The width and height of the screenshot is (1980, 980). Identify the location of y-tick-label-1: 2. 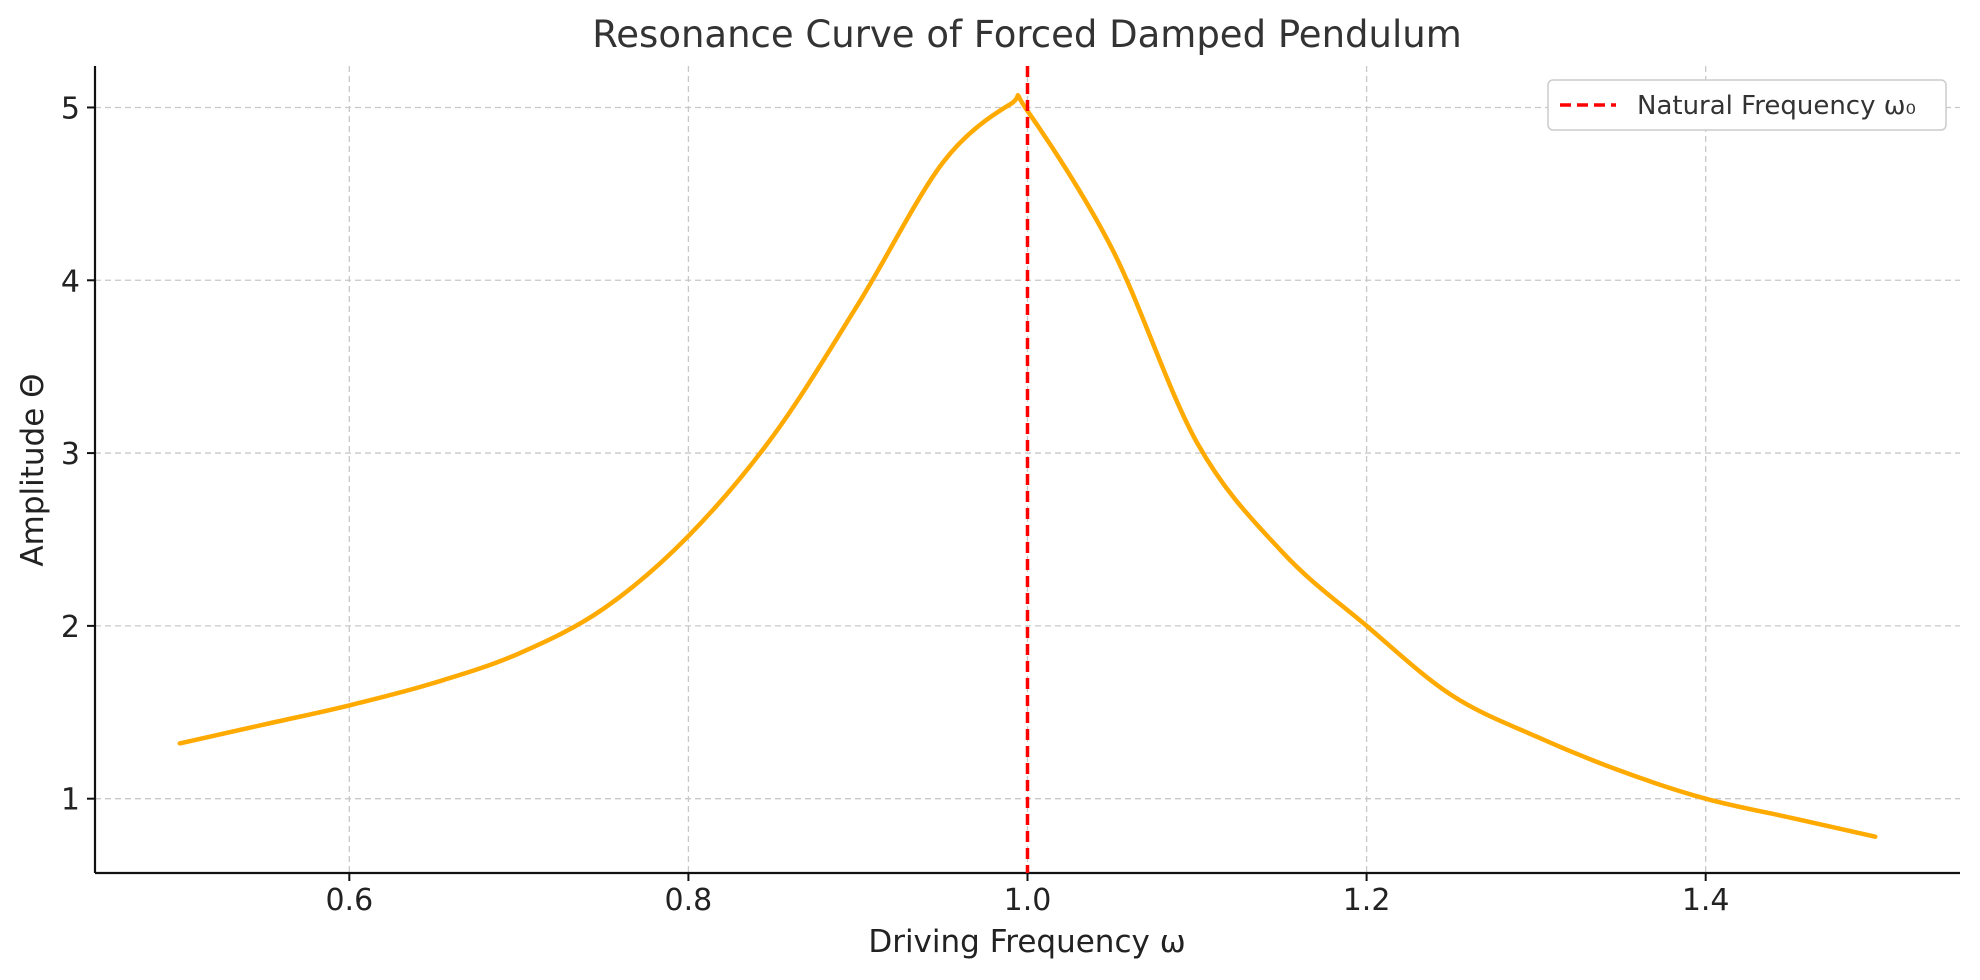
(70, 627).